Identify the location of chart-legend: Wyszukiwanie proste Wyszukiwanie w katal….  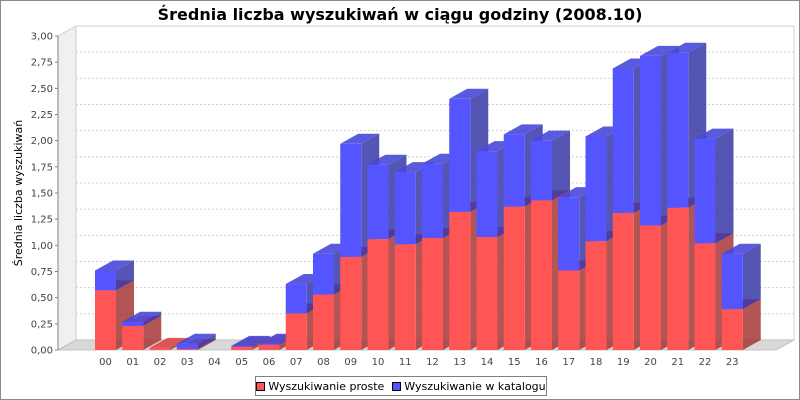
(401, 386).